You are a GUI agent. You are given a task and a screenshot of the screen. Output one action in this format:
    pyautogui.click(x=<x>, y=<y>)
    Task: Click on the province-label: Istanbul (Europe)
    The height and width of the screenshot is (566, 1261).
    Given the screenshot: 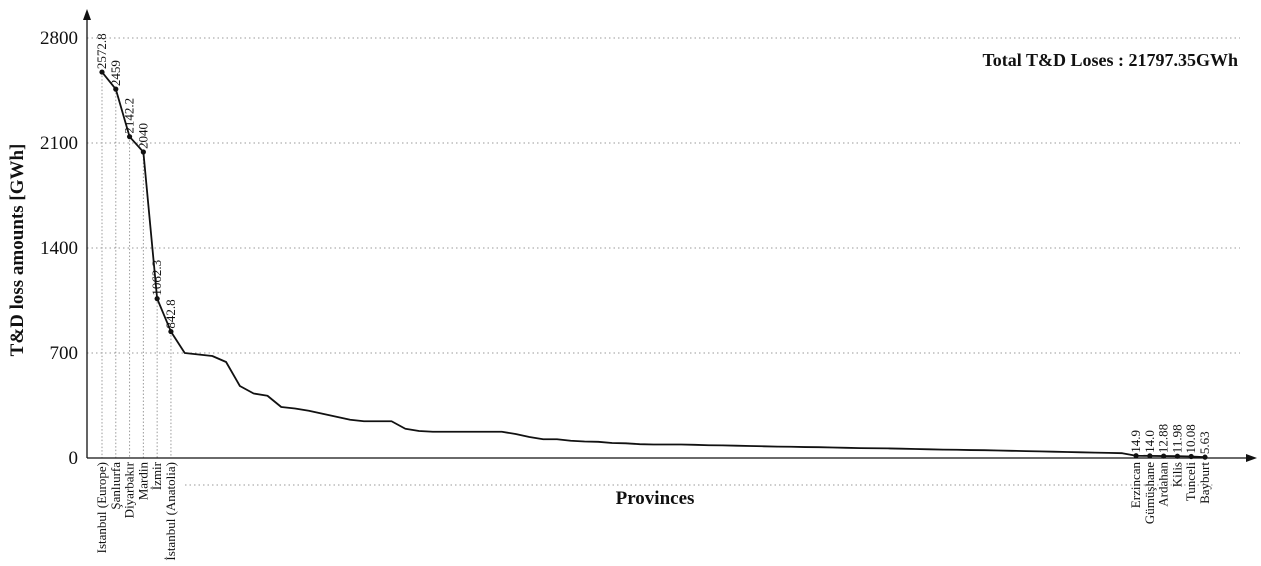 What is the action you would take?
    pyautogui.click(x=101, y=507)
    